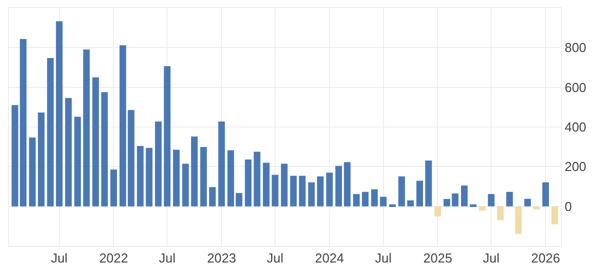 This screenshot has height=273, width=601. What do you see at coordinates (575, 48) in the screenshot?
I see `y-tick-label: 800` at bounding box center [575, 48].